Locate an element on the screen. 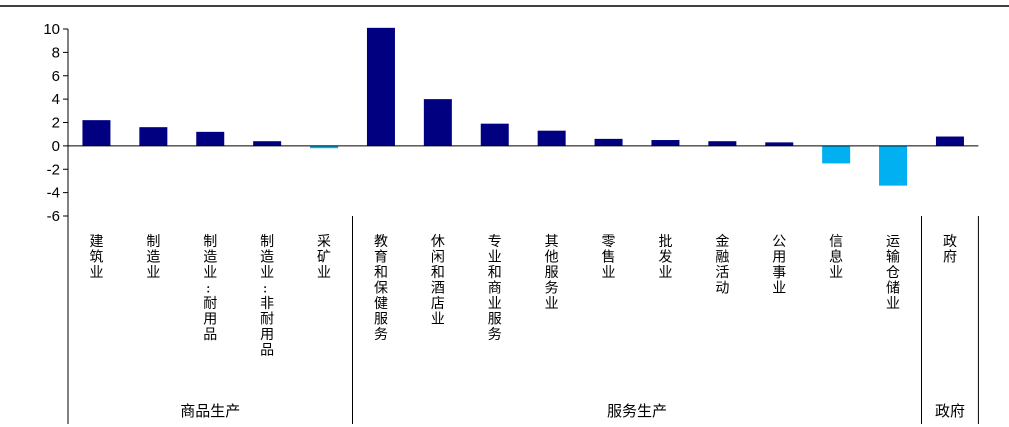 This screenshot has width=1009, height=427. category-label: 其他服务业 is located at coordinates (552, 273).